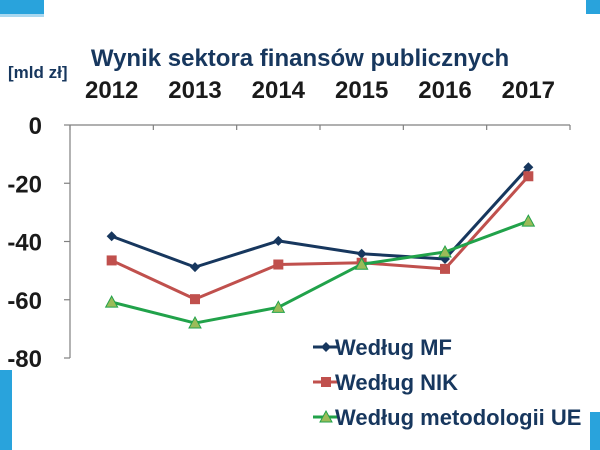 This screenshot has height=450, width=600. Describe the element at coordinates (444, 90) in the screenshot. I see `x-tick-label: 2016` at that location.